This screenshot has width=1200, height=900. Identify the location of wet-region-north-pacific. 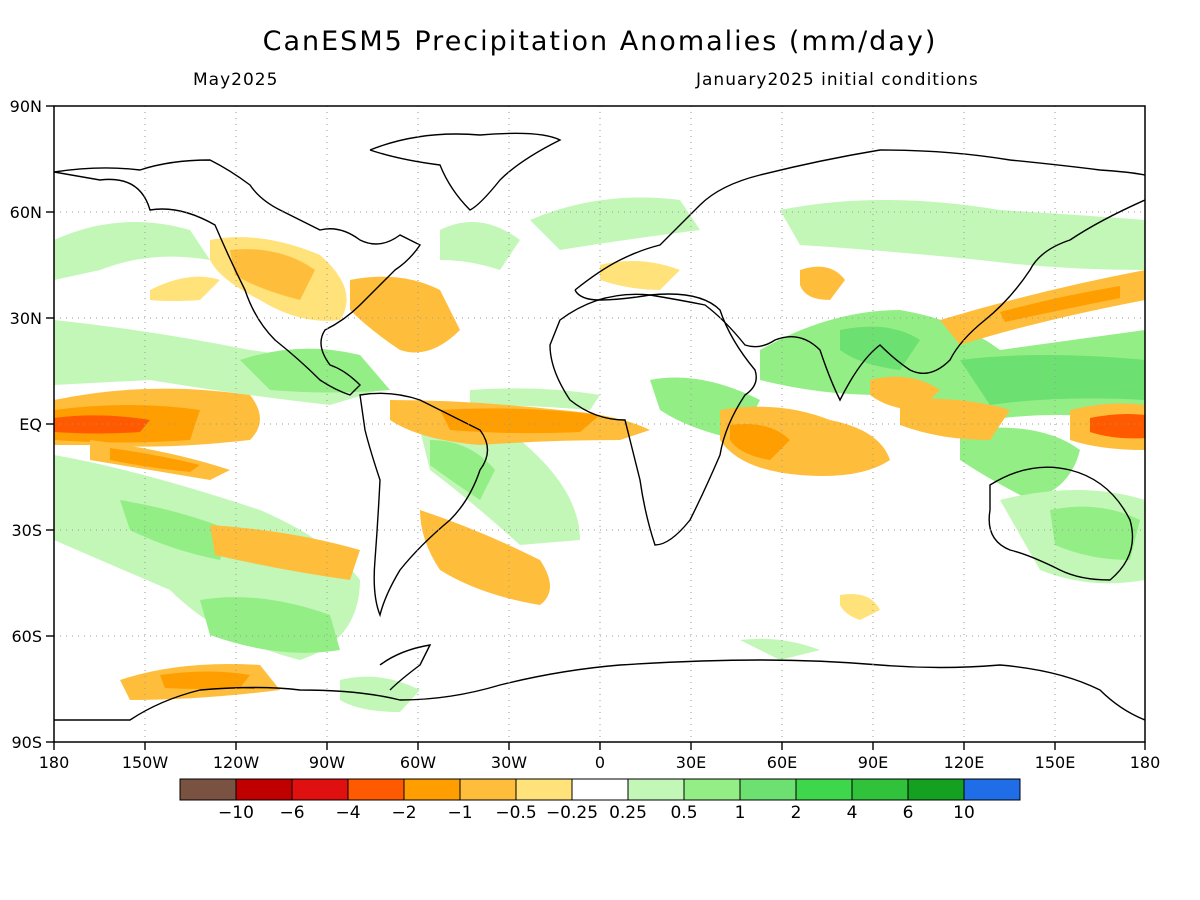
(132, 251).